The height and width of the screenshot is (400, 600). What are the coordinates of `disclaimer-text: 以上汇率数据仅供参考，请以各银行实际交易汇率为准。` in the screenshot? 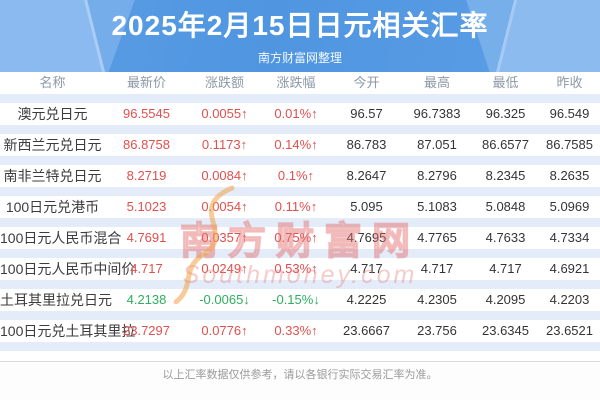 It's located at (300, 375).